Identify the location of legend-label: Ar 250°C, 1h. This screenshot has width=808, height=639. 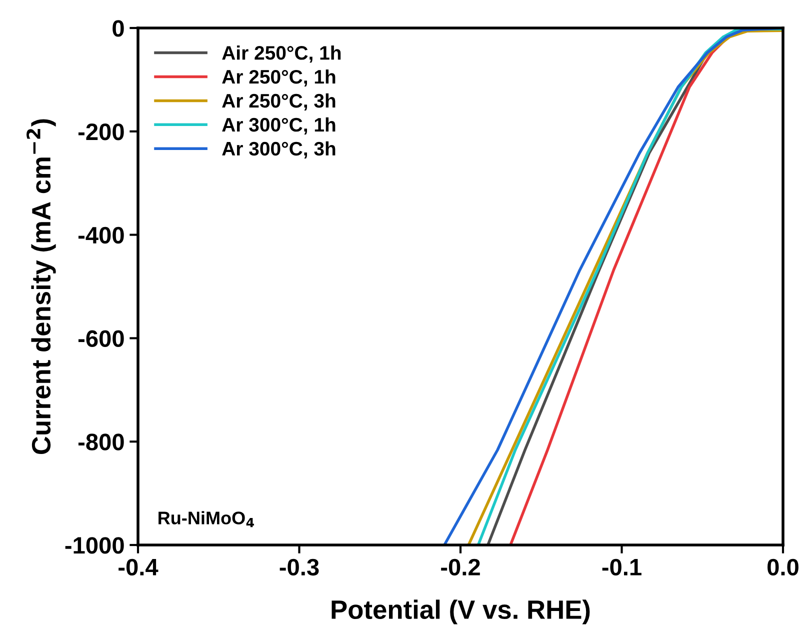
(279, 78).